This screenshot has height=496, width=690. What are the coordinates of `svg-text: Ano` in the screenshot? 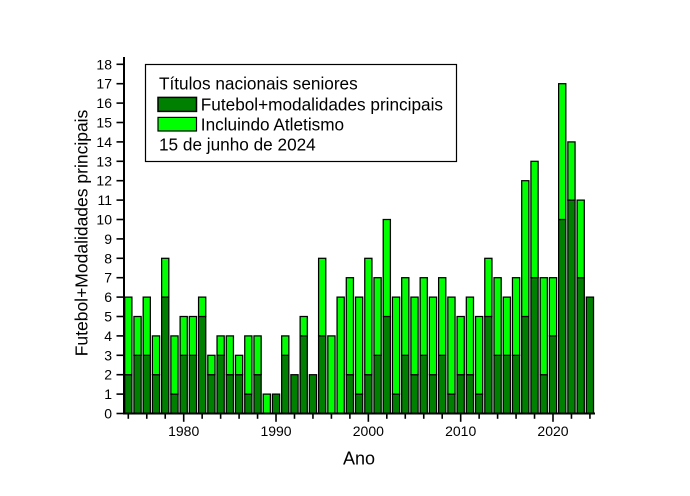 It's located at (359, 458).